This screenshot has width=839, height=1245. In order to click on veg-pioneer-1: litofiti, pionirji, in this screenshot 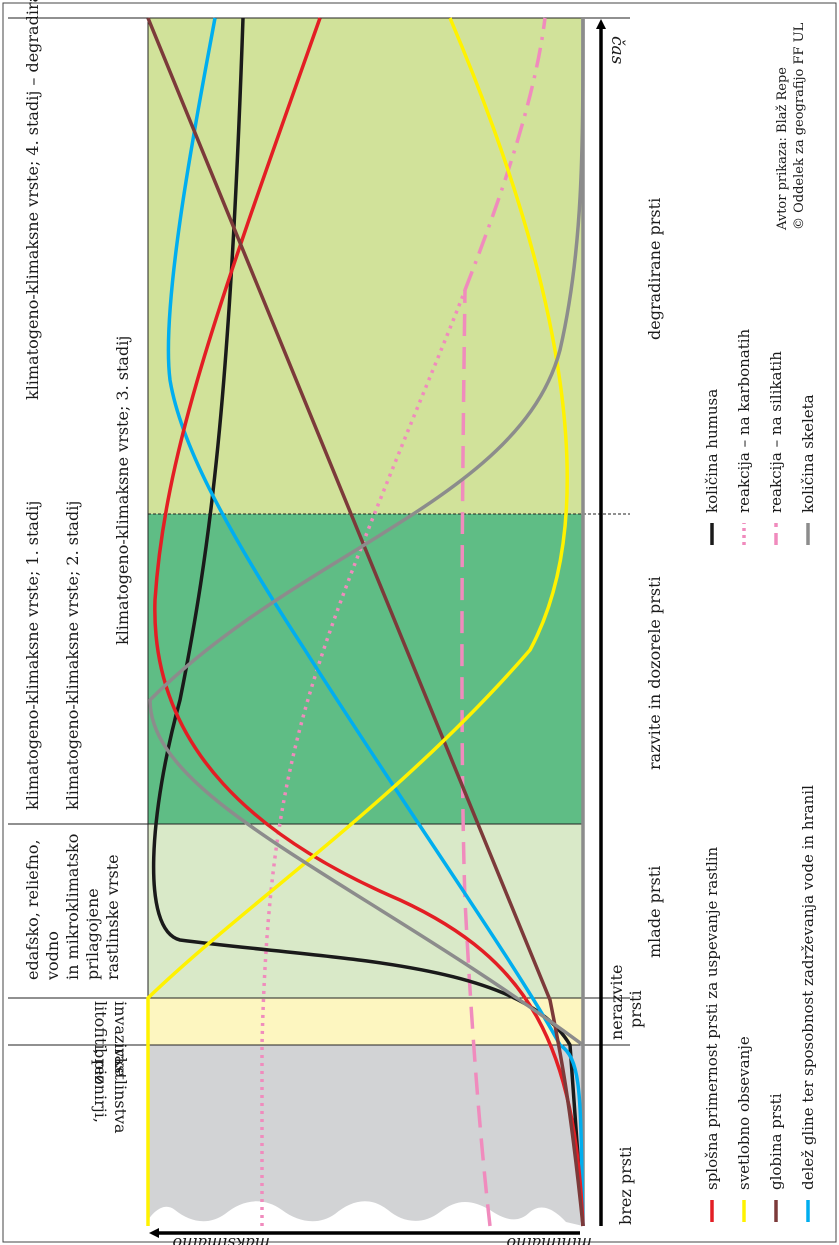, I will do `click(100, 1062)`.